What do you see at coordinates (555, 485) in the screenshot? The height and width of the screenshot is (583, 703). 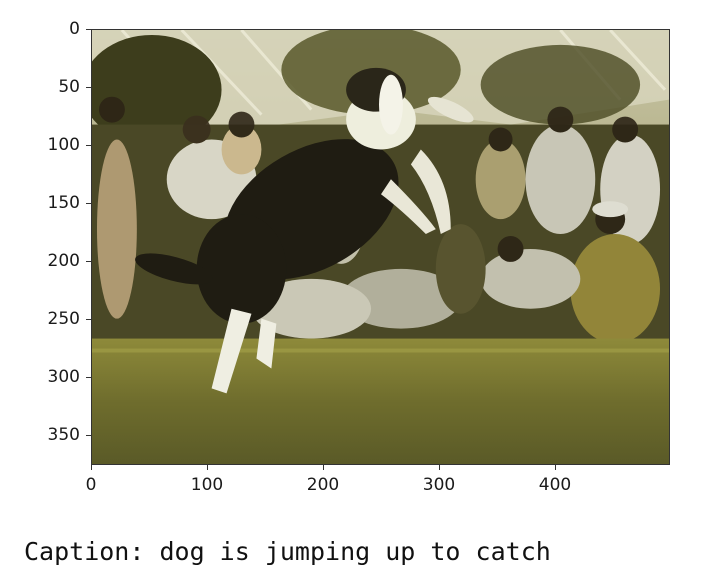 I see `x-tick-label: 400` at bounding box center [555, 485].